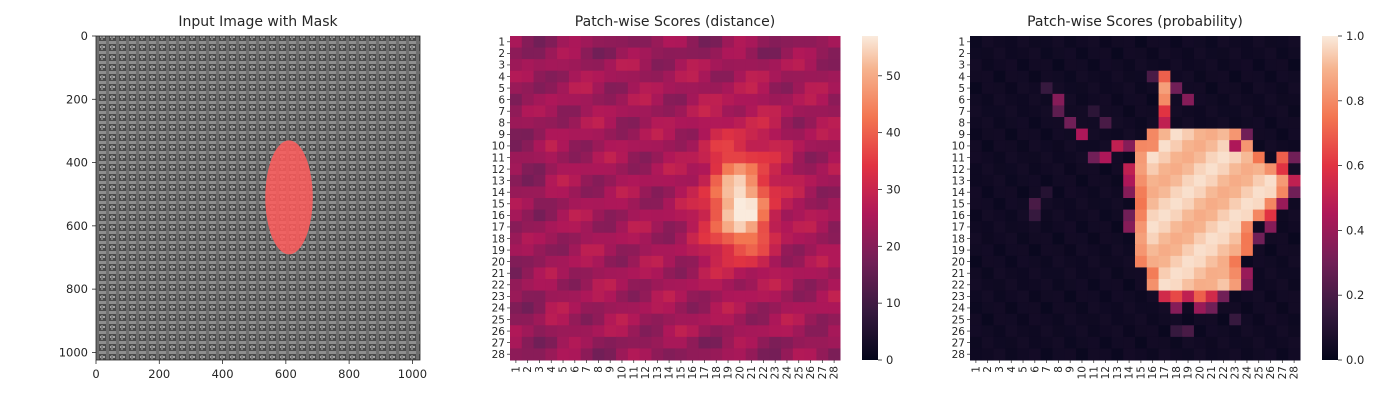 The height and width of the screenshot is (400, 1400). Describe the element at coordinates (498, 262) in the screenshot. I see `y-tick-label: 20` at that location.